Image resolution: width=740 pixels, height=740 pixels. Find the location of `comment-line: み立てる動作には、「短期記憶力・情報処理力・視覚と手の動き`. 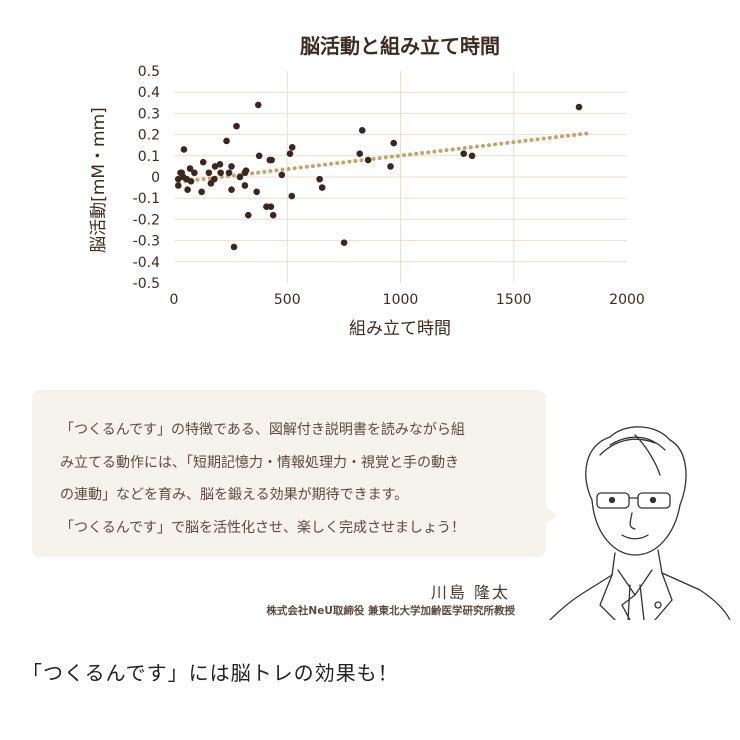

comment-line: み立てる動作には、「短期記憶力・情報処理力・視覚と手の動き is located at coordinates (259, 462).